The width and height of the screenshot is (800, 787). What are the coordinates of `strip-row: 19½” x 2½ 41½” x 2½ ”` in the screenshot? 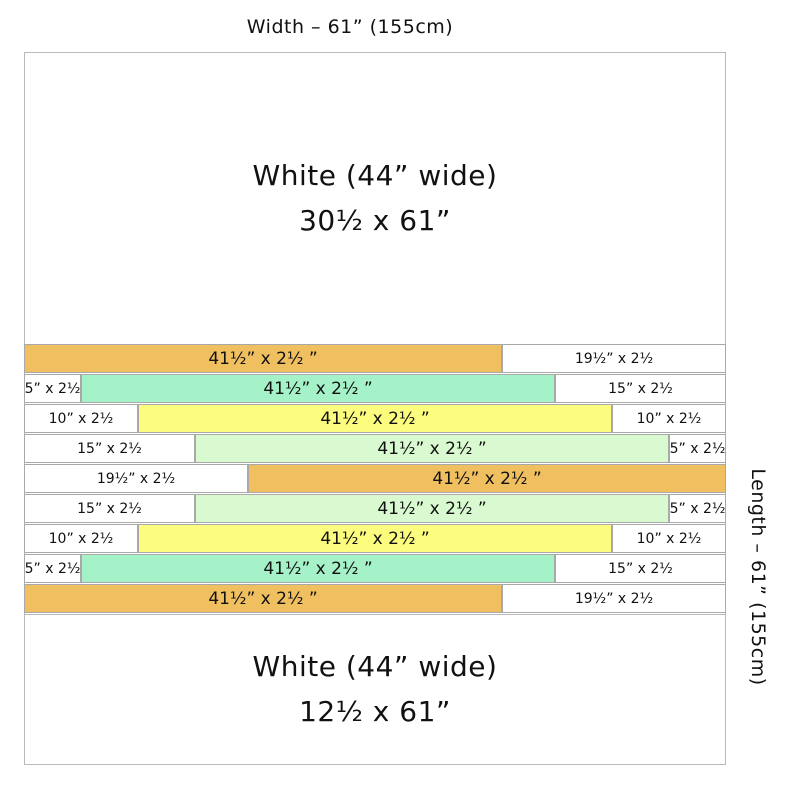 It's located at (375, 478).